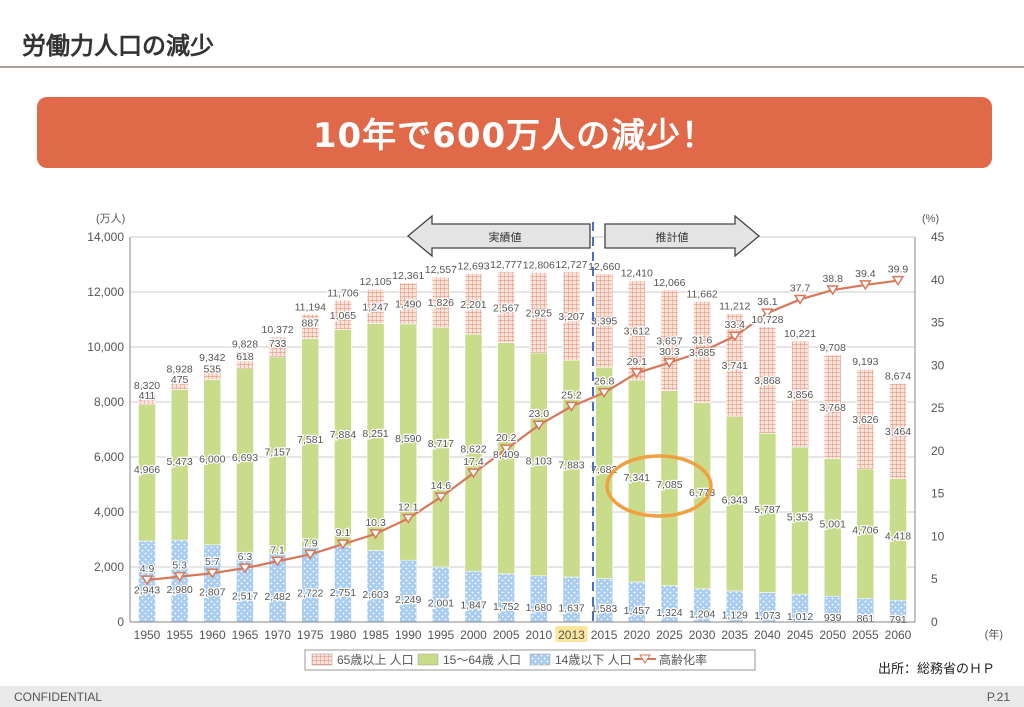 Image resolution: width=1024 pixels, height=707 pixels. Describe the element at coordinates (441, 270) in the screenshot. I see `total-value-label: 12,557` at that location.